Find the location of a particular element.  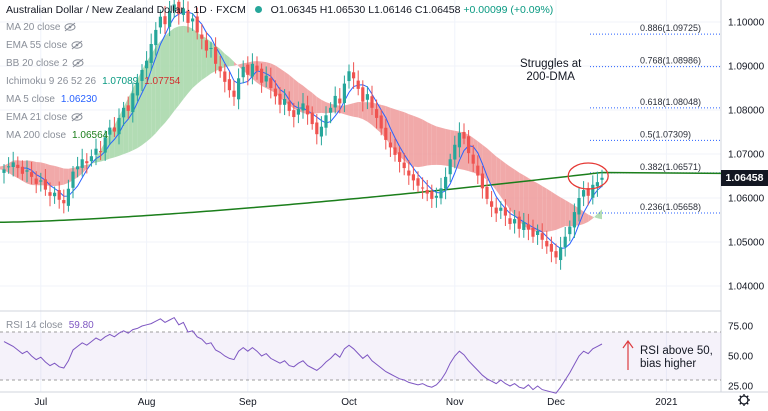

time-tick-label: 2021 is located at coordinates (666, 402).